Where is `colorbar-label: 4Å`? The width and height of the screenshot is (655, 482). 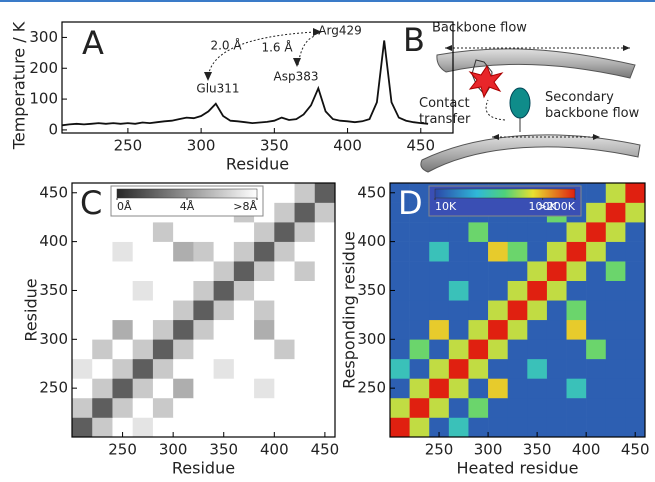
colorbar-label: 4Å is located at coordinates (187, 206).